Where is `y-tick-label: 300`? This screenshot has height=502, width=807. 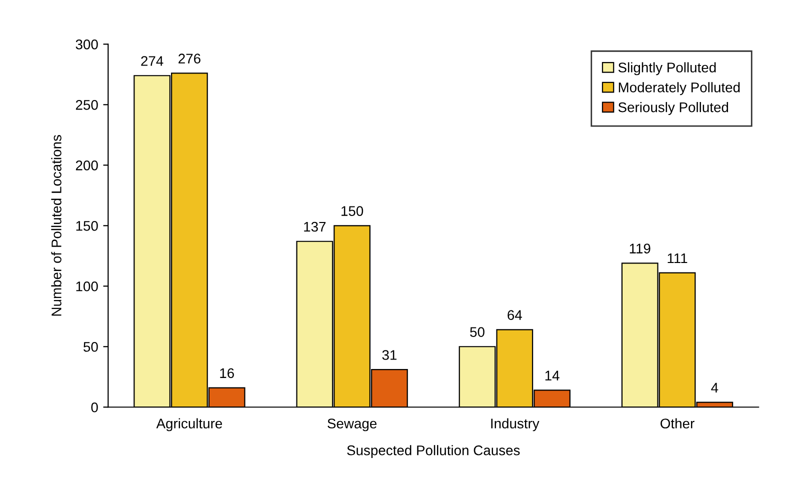 y-tick-label: 300 is located at coordinates (87, 45).